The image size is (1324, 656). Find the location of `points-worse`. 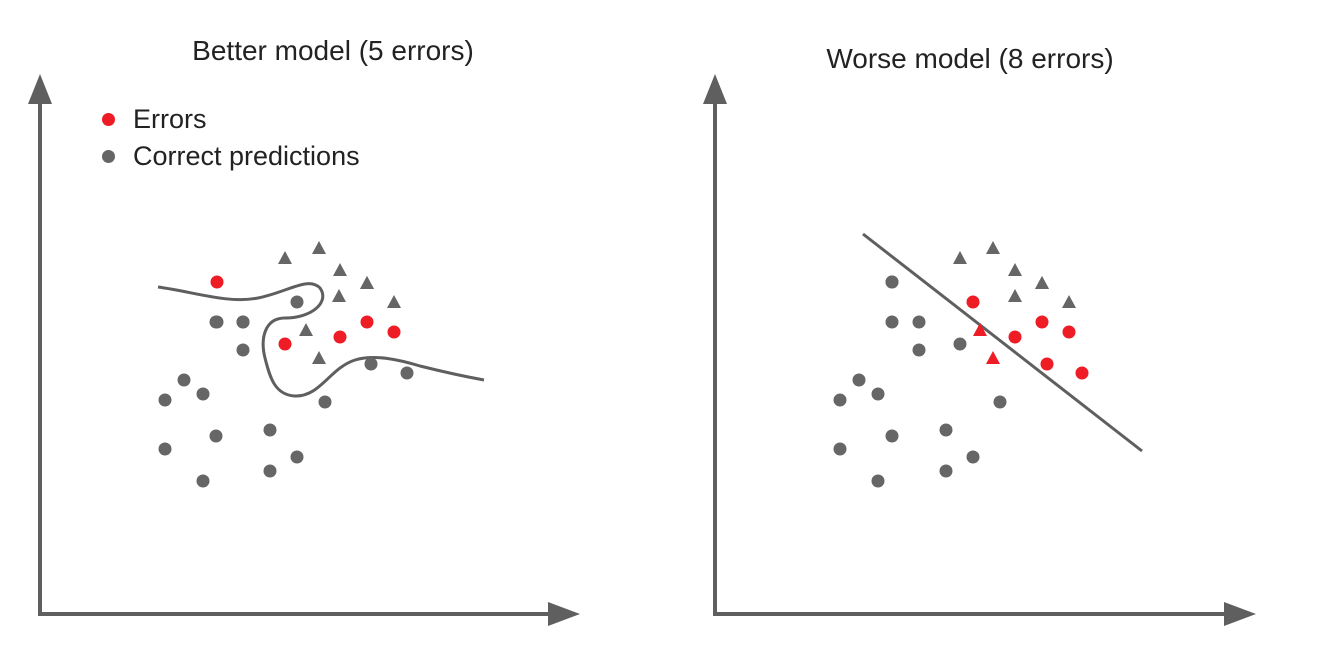

points-worse is located at coordinates (961, 364).